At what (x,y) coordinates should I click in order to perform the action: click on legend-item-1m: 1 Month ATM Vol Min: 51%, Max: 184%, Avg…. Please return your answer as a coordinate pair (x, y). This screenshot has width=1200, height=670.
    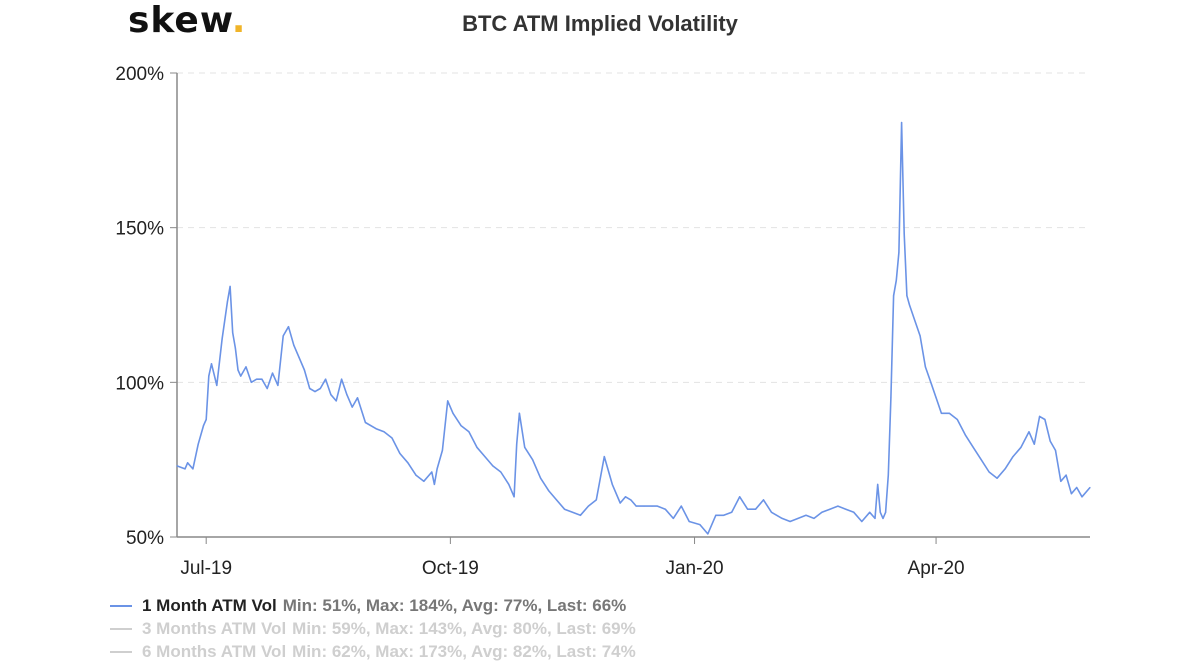
    Looking at the image, I should click on (373, 605).